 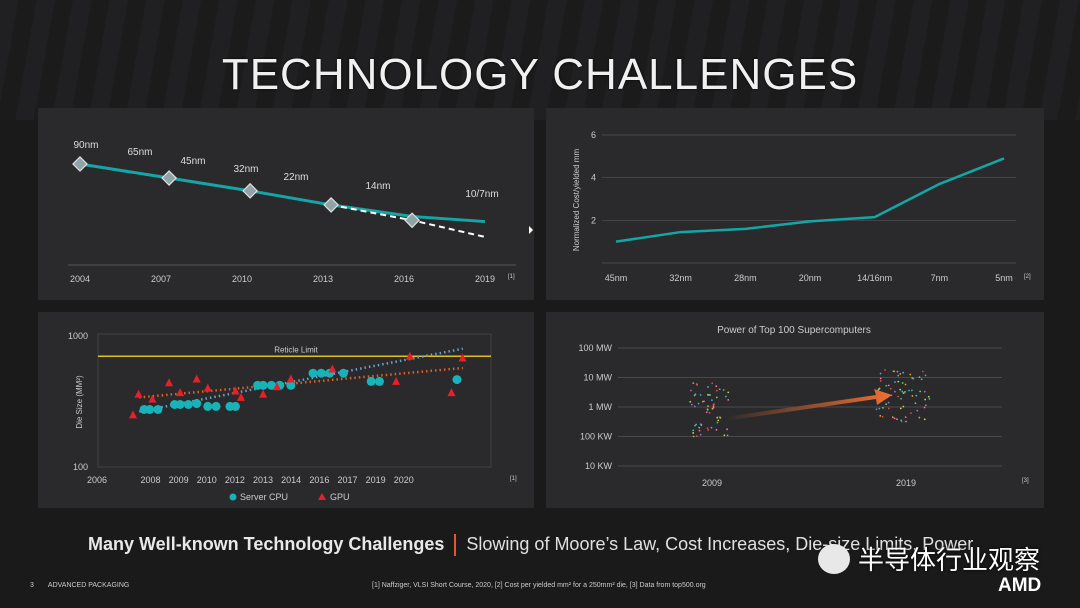 I want to click on legend-label-cpu: Server CPU, so click(x=264, y=497).